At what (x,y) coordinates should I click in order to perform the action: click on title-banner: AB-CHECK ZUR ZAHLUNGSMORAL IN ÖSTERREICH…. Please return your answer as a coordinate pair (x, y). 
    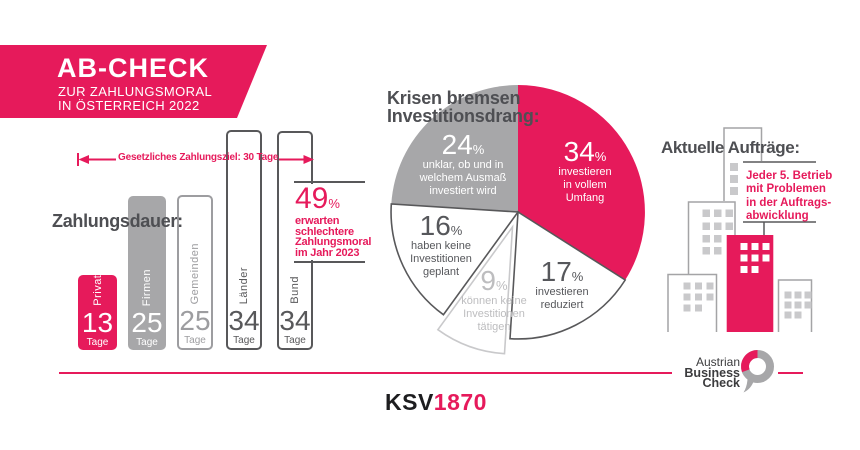
    Looking at the image, I should click on (133, 81).